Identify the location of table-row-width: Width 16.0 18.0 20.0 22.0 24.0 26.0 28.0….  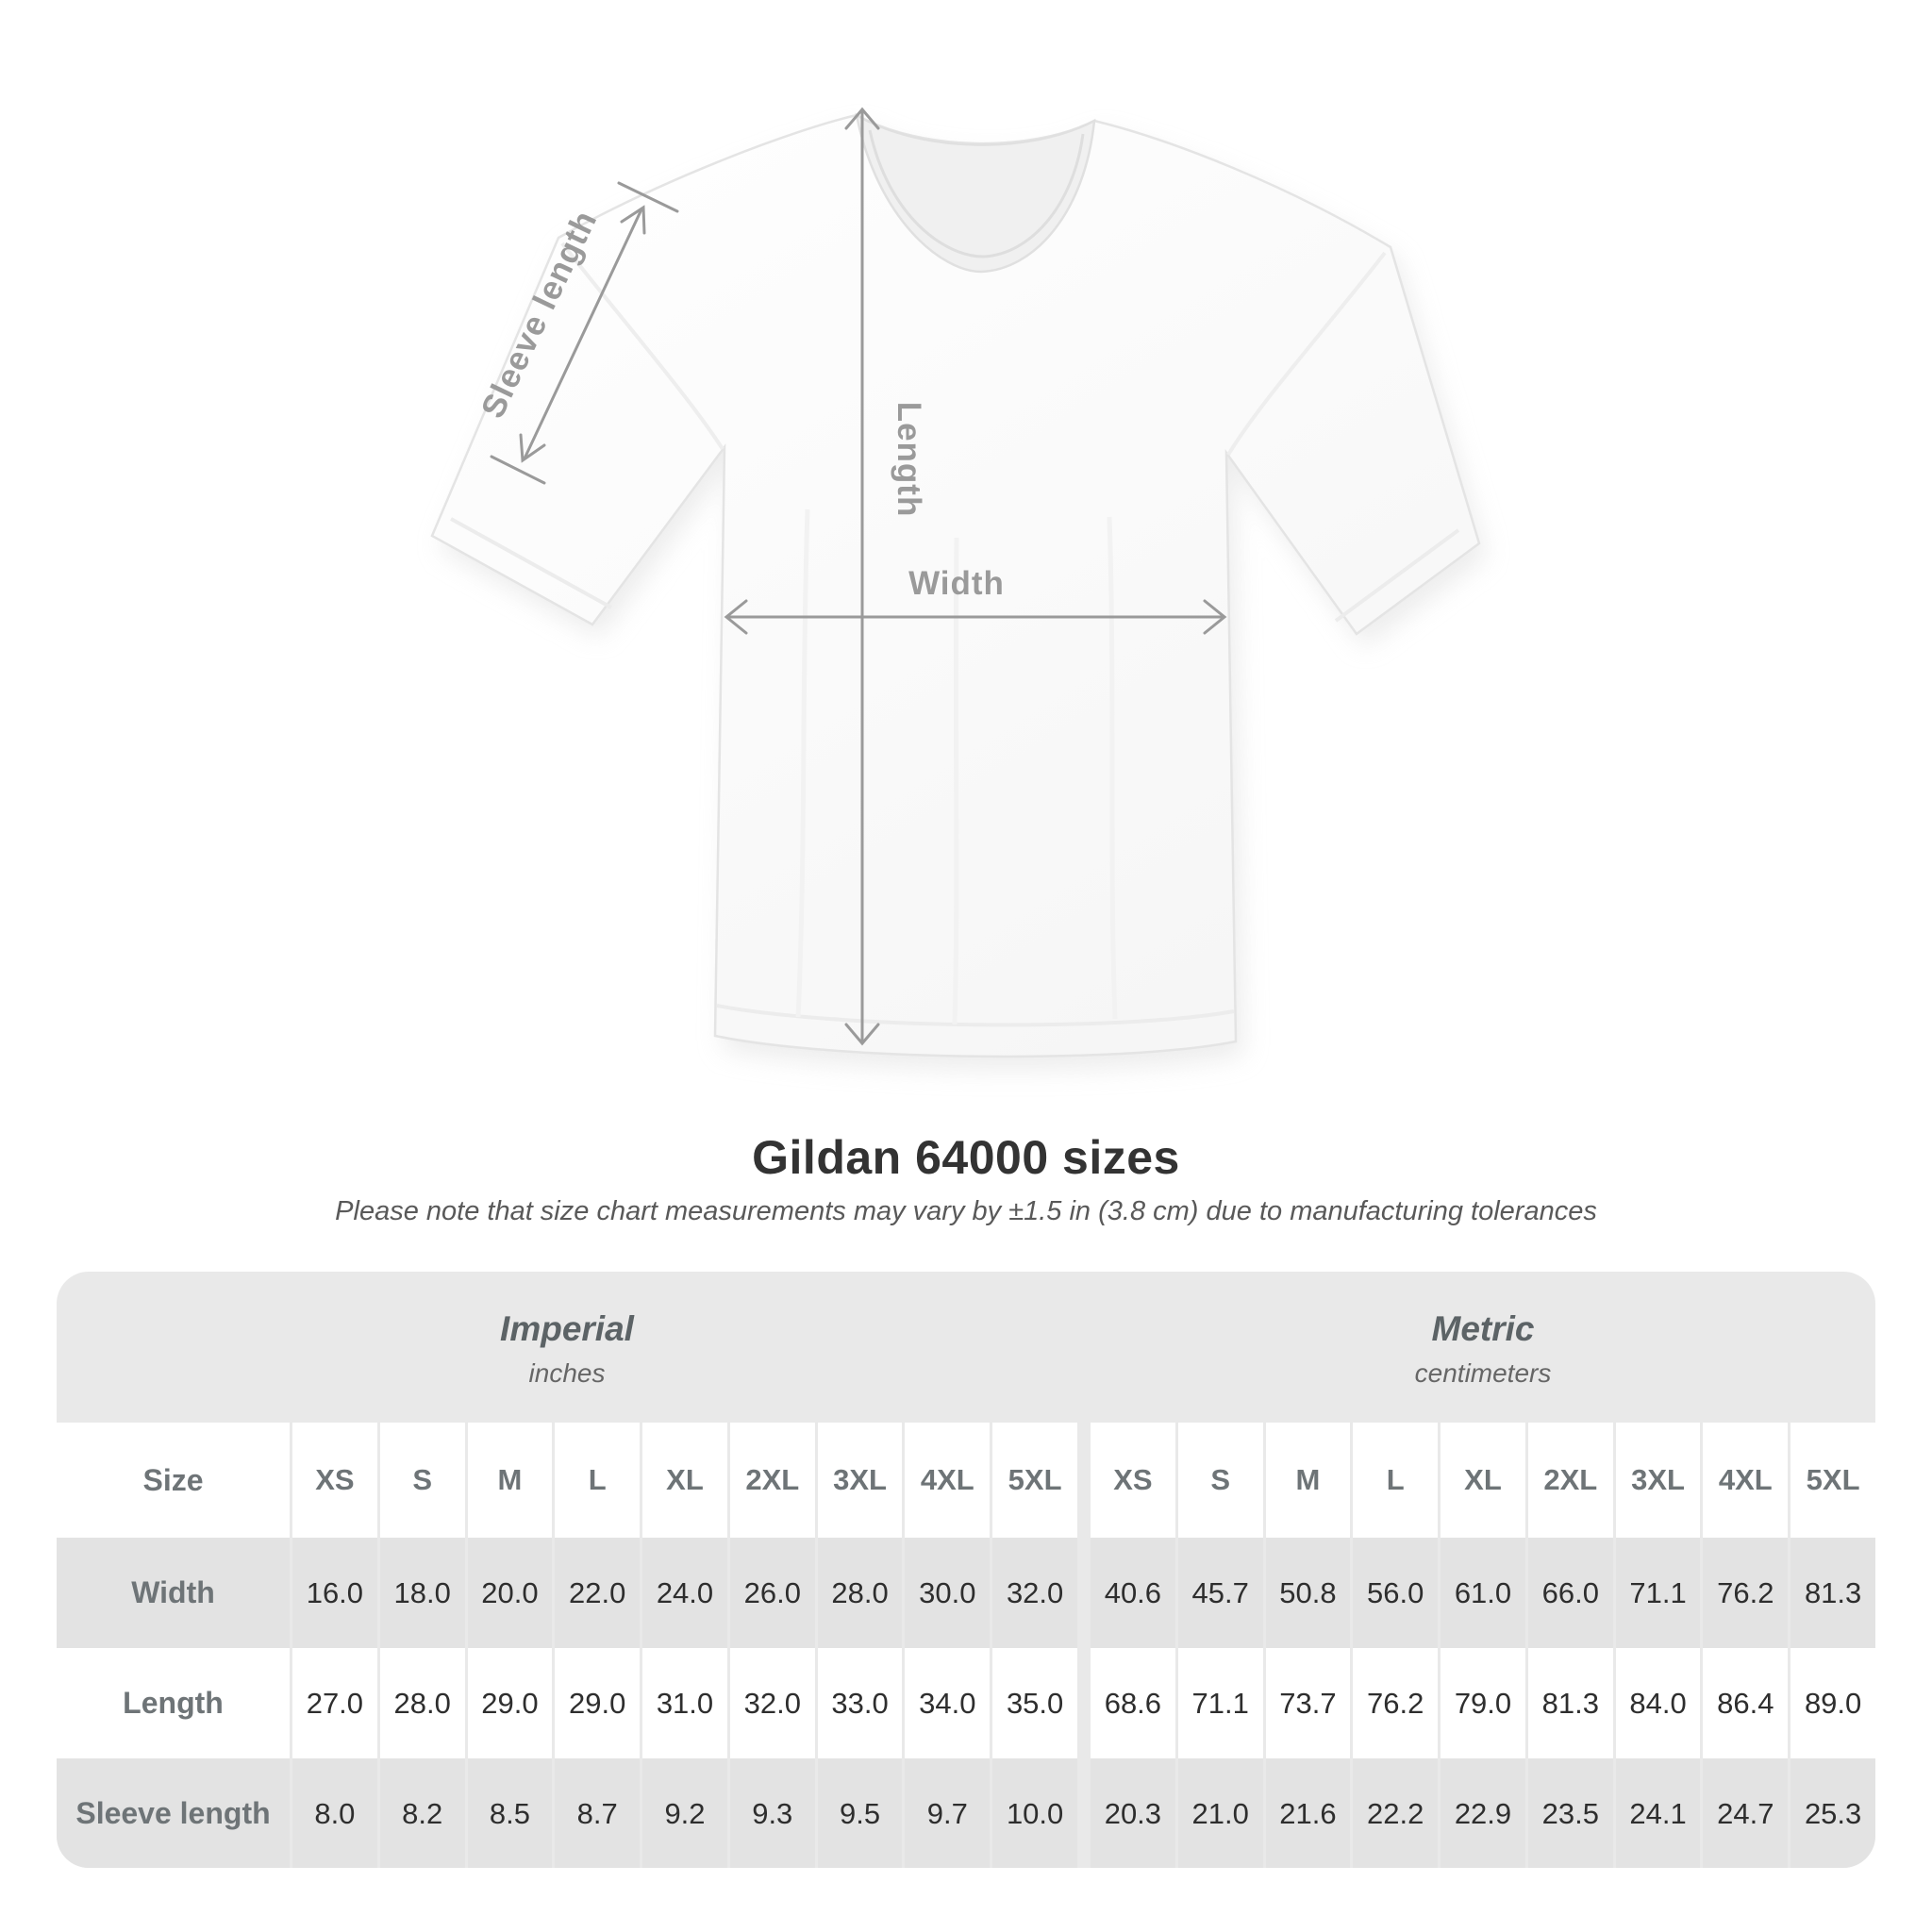
(966, 1593).